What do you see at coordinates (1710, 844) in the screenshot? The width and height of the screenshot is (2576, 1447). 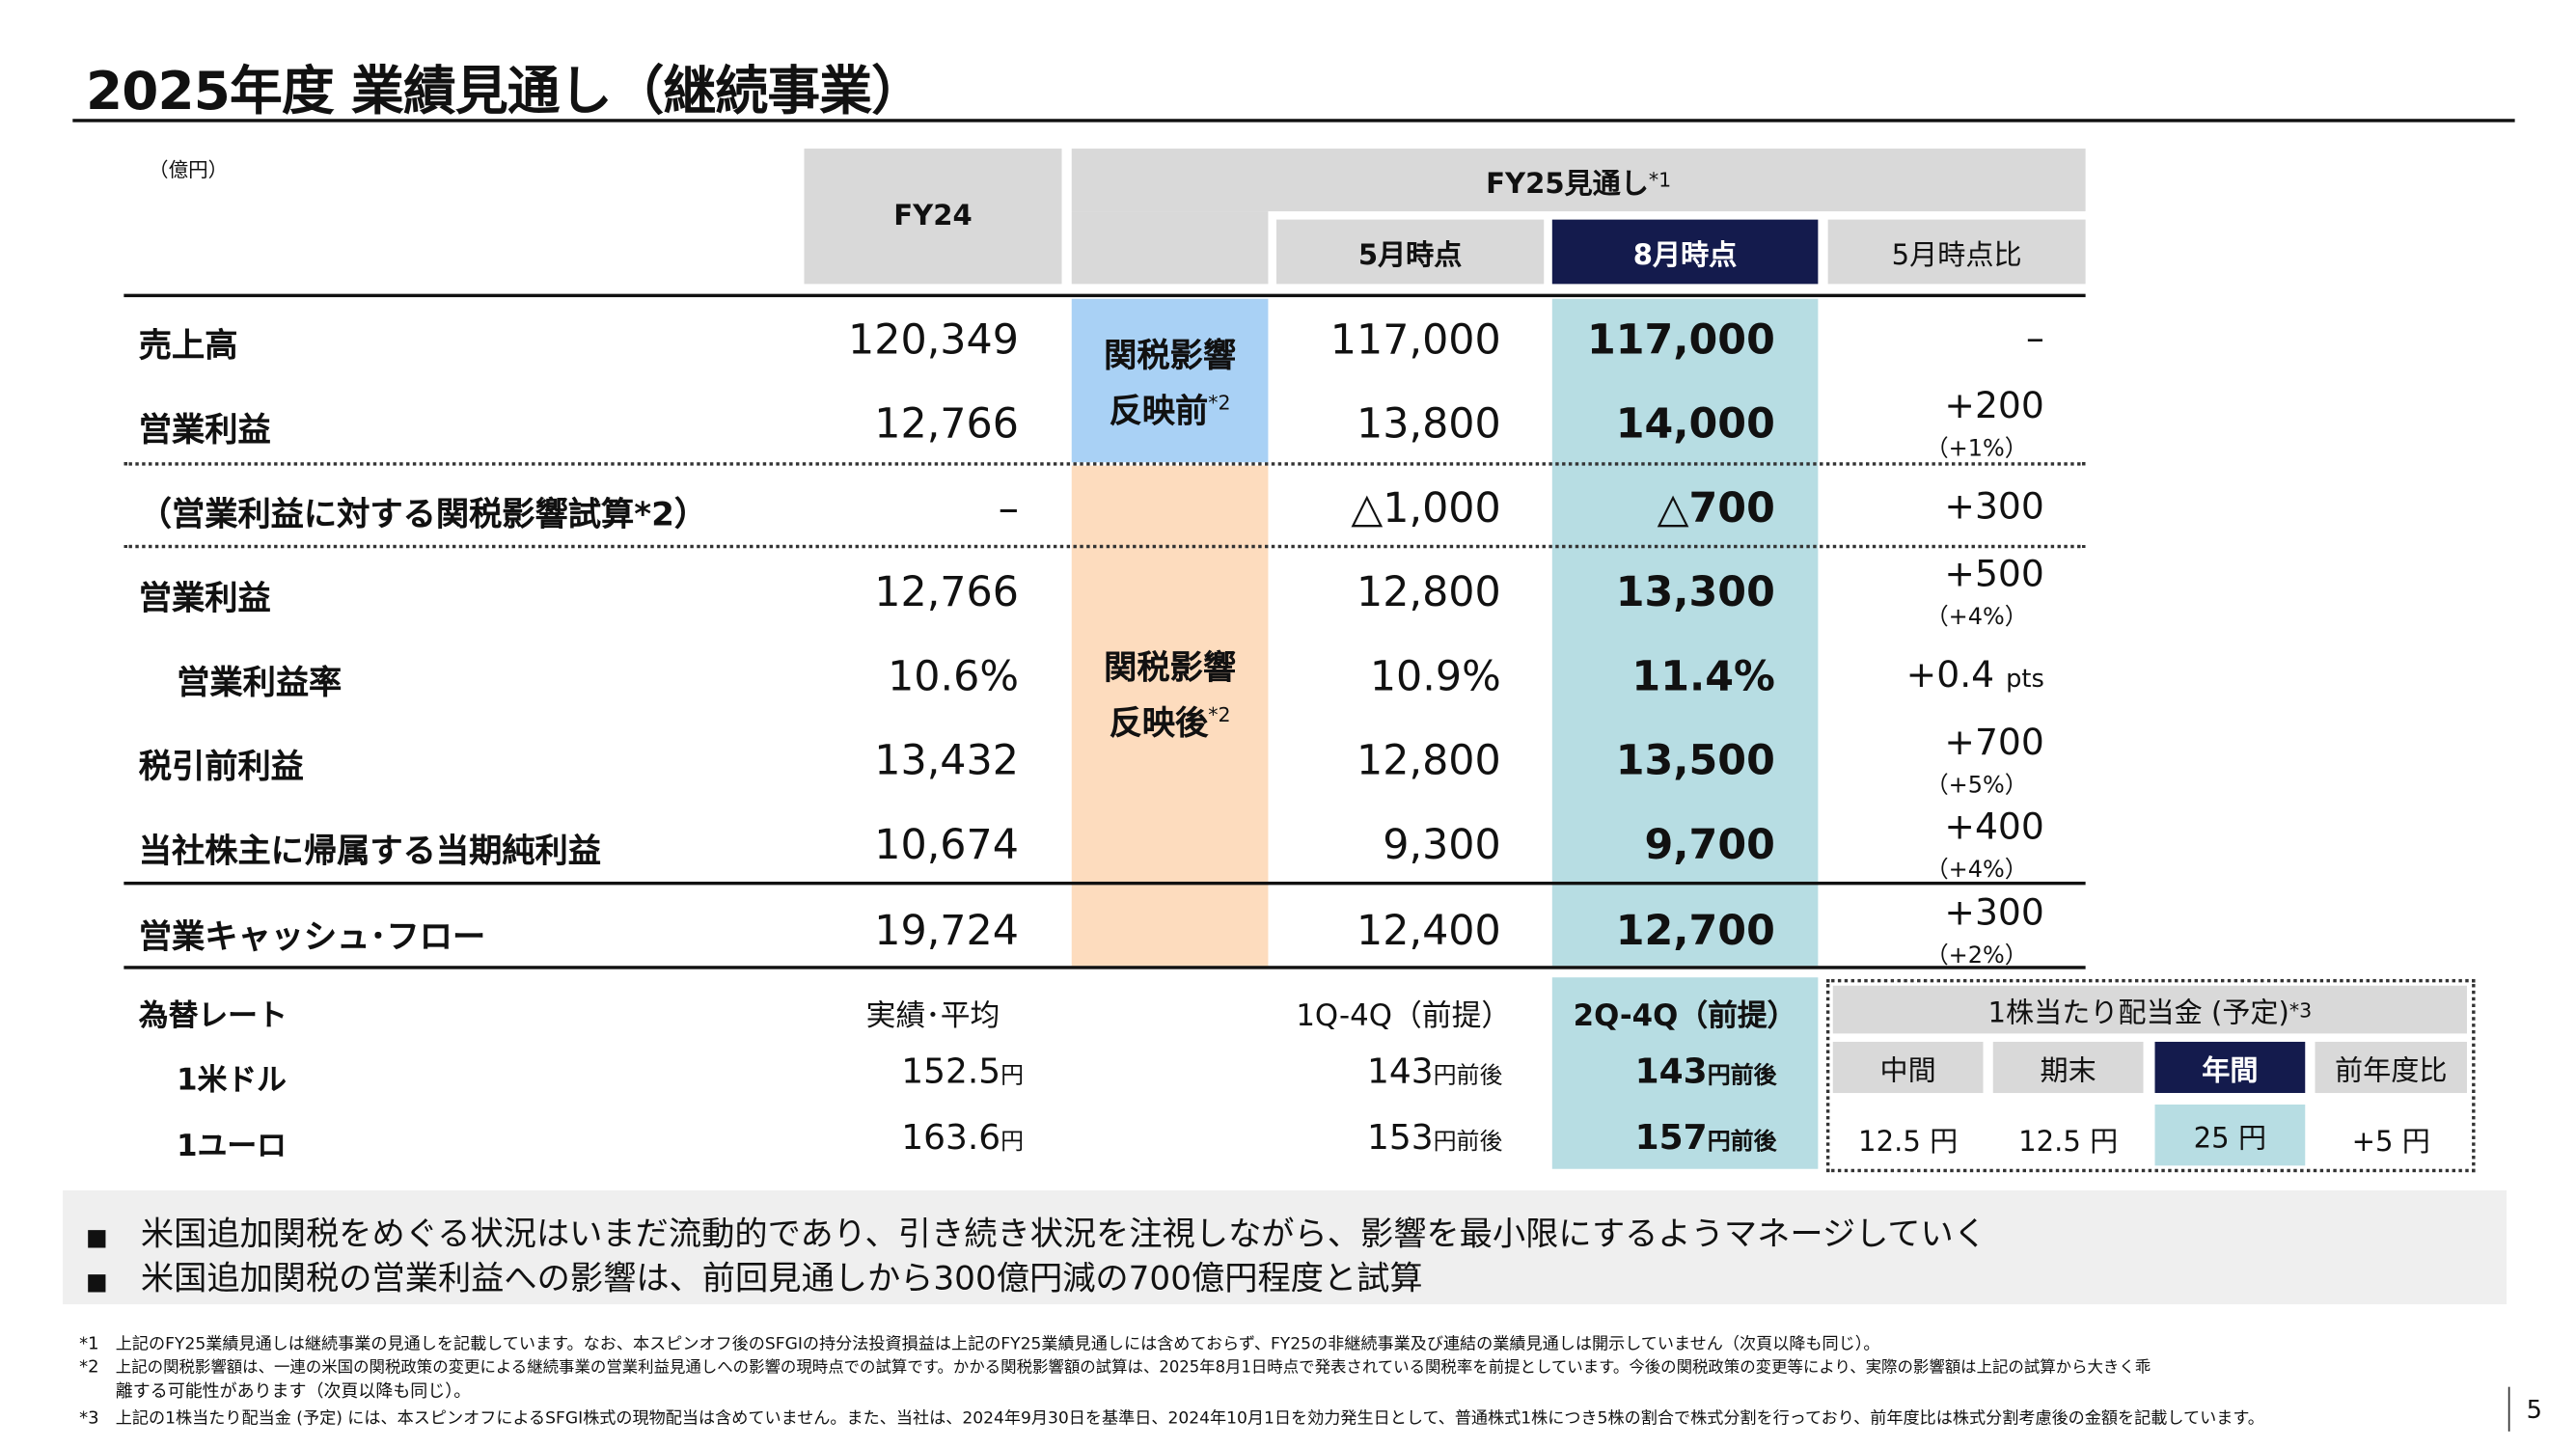 I see `aug-net-income: 9,700` at bounding box center [1710, 844].